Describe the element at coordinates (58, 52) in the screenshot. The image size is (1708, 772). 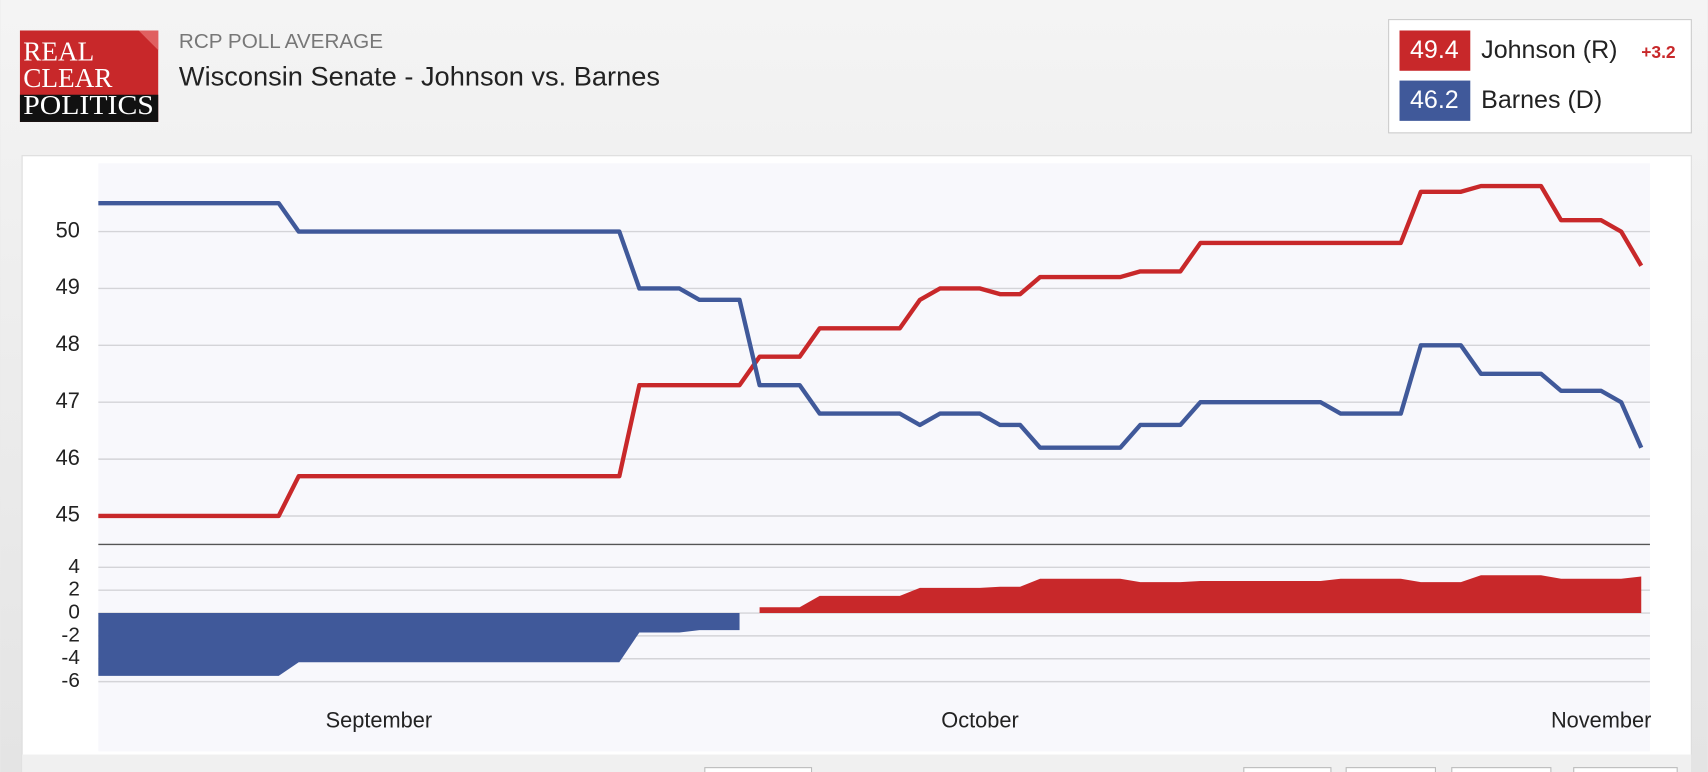
I see `logo-text: REAL` at that location.